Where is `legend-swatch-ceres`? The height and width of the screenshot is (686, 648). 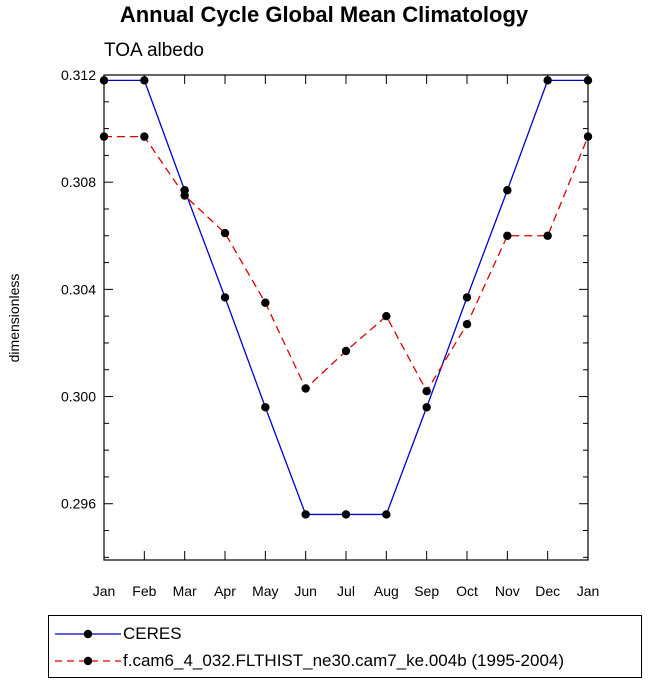 legend-swatch-ceres is located at coordinates (88, 634).